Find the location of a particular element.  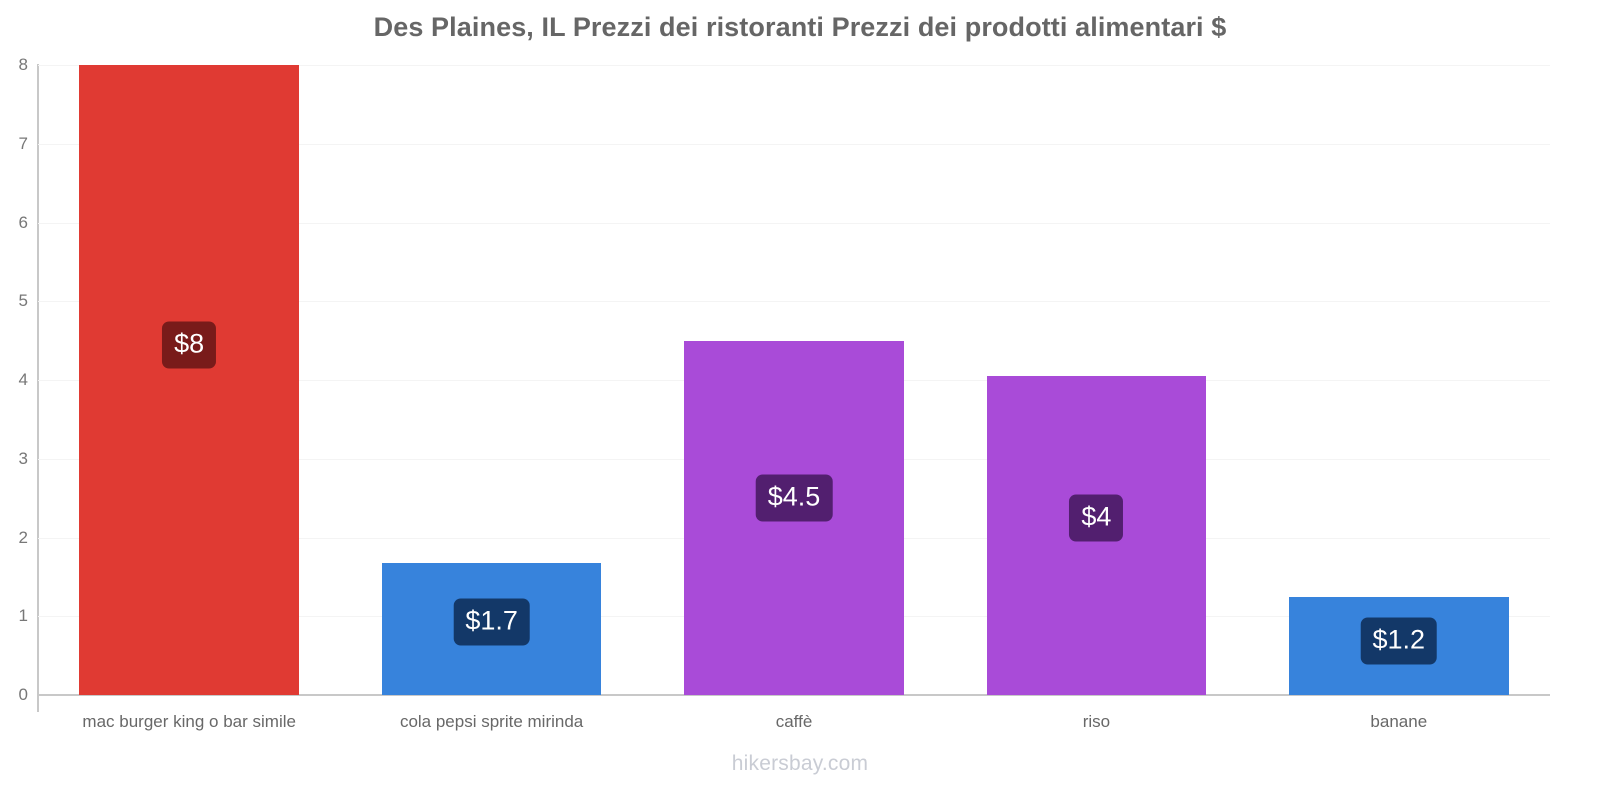

y-axis-tick-label: 6 is located at coordinates (23, 222).